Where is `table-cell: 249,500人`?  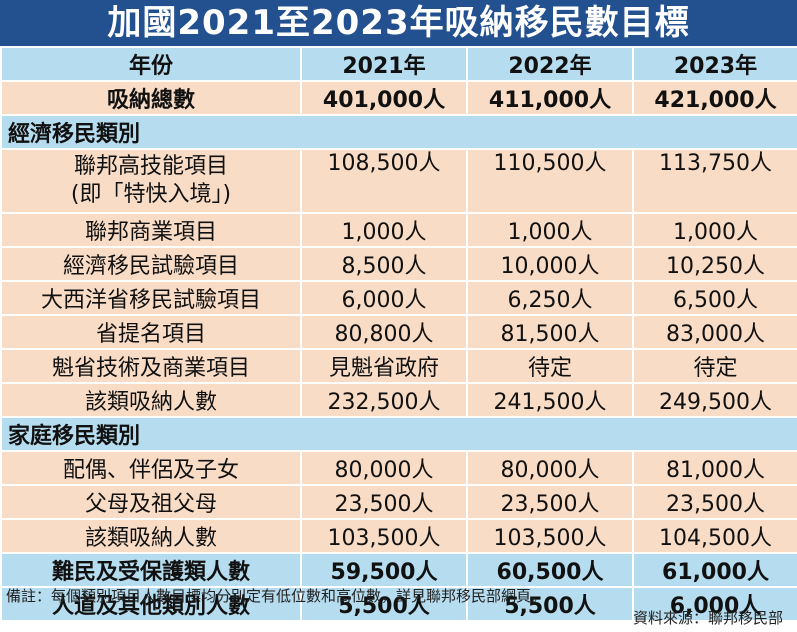 table-cell: 249,500人 is located at coordinates (714, 400).